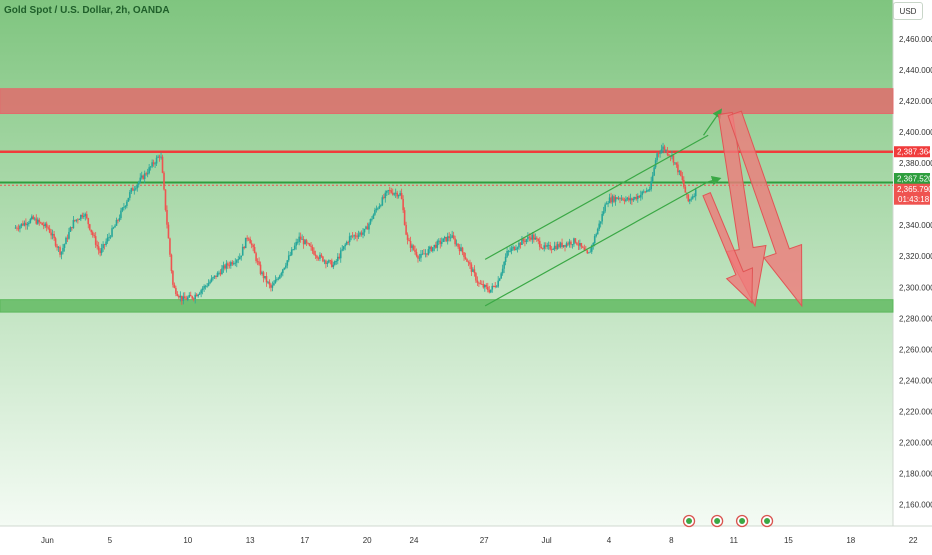  I want to click on event-marker-icon, so click(742, 521).